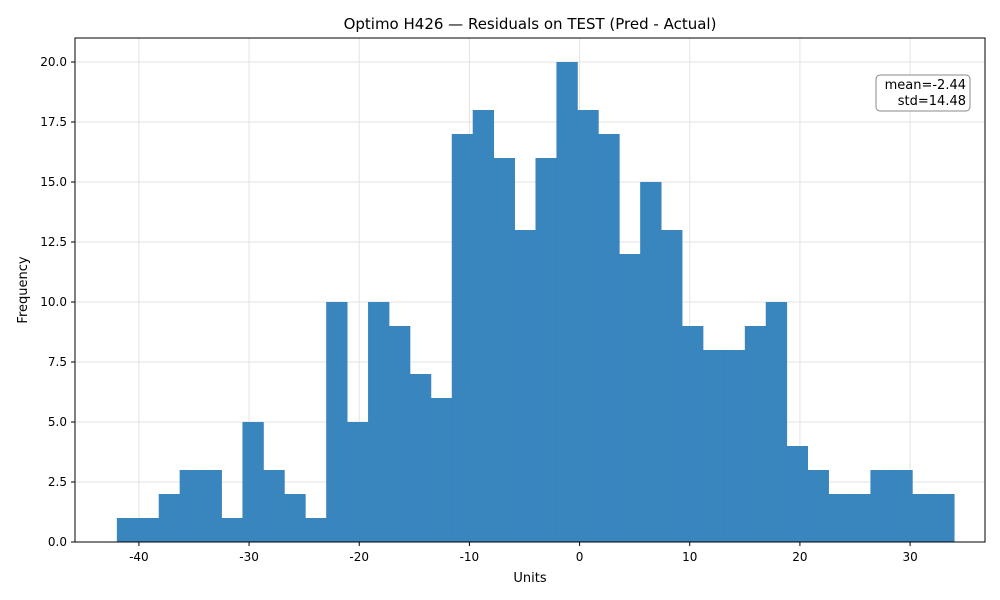  What do you see at coordinates (909, 557) in the screenshot?
I see `x-tick-label: 30` at bounding box center [909, 557].